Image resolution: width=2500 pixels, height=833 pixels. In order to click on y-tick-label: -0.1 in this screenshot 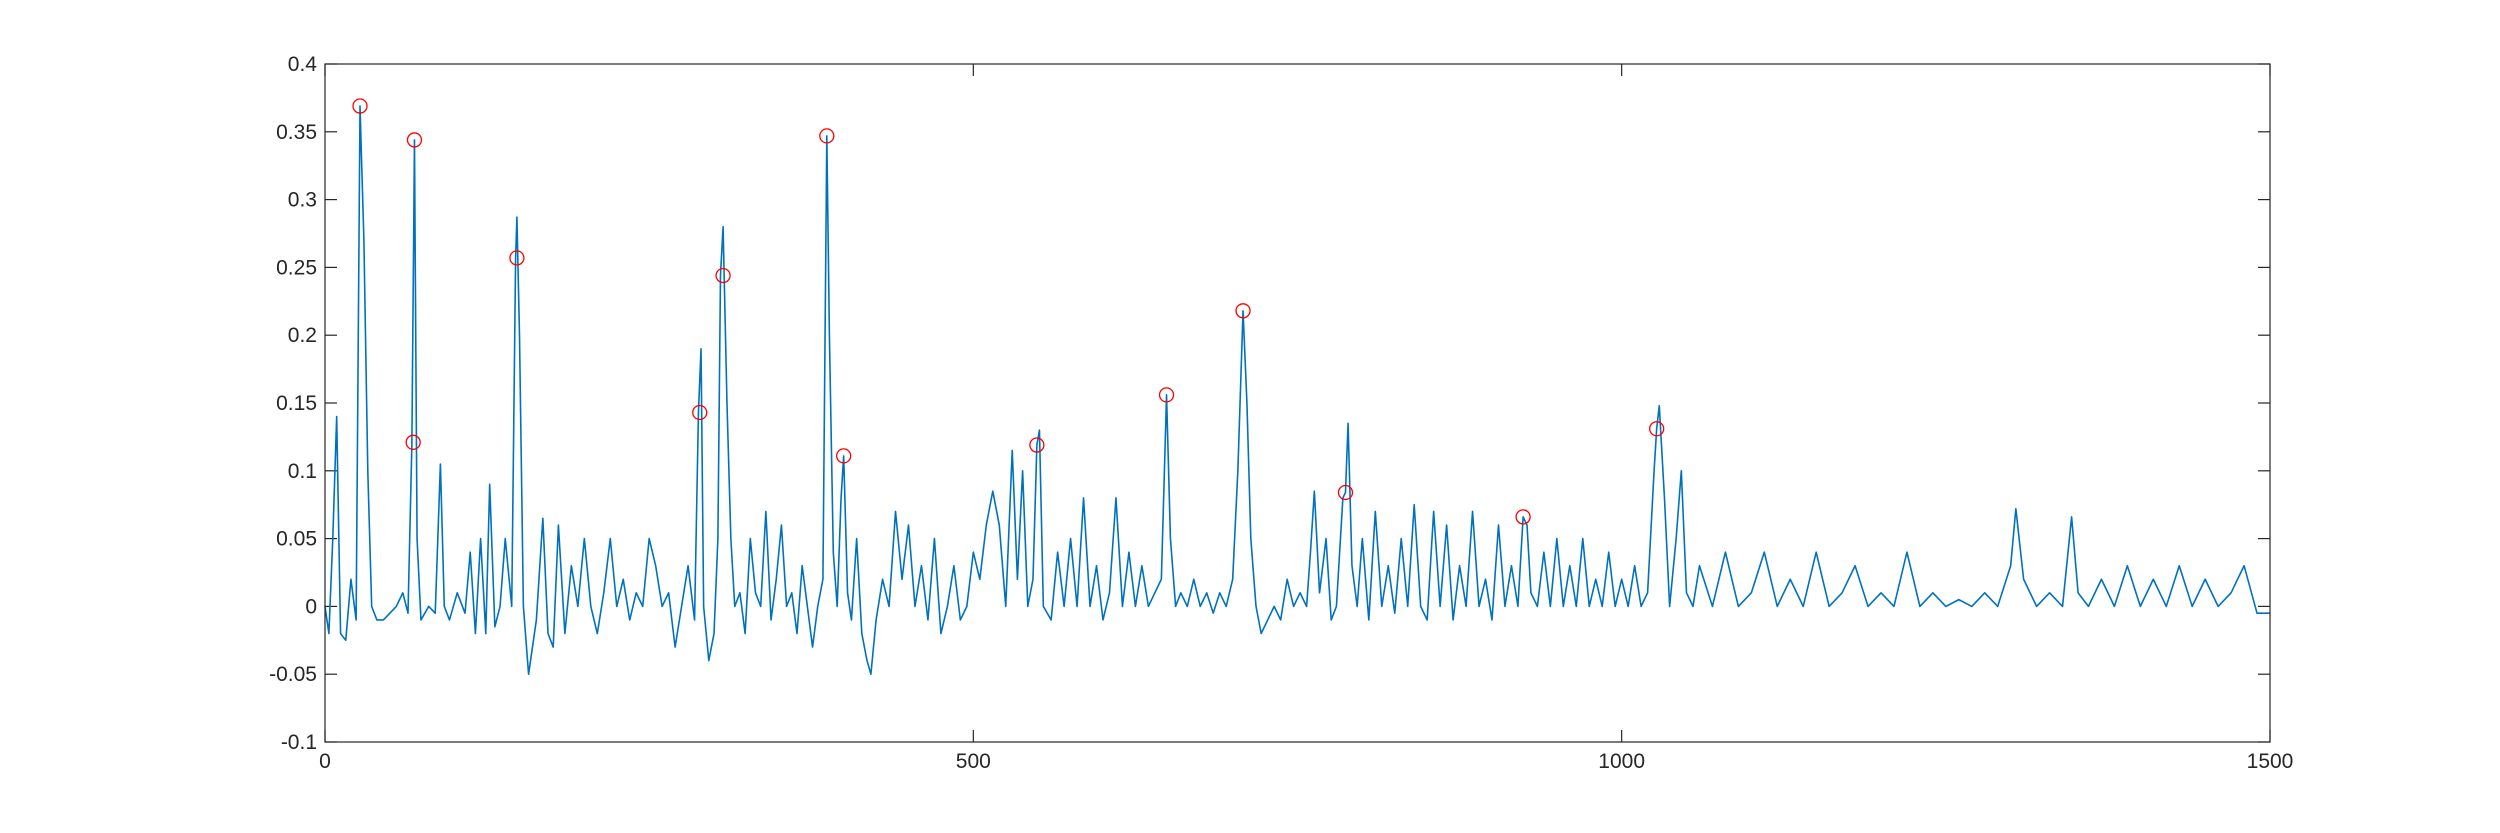, I will do `click(299, 742)`.